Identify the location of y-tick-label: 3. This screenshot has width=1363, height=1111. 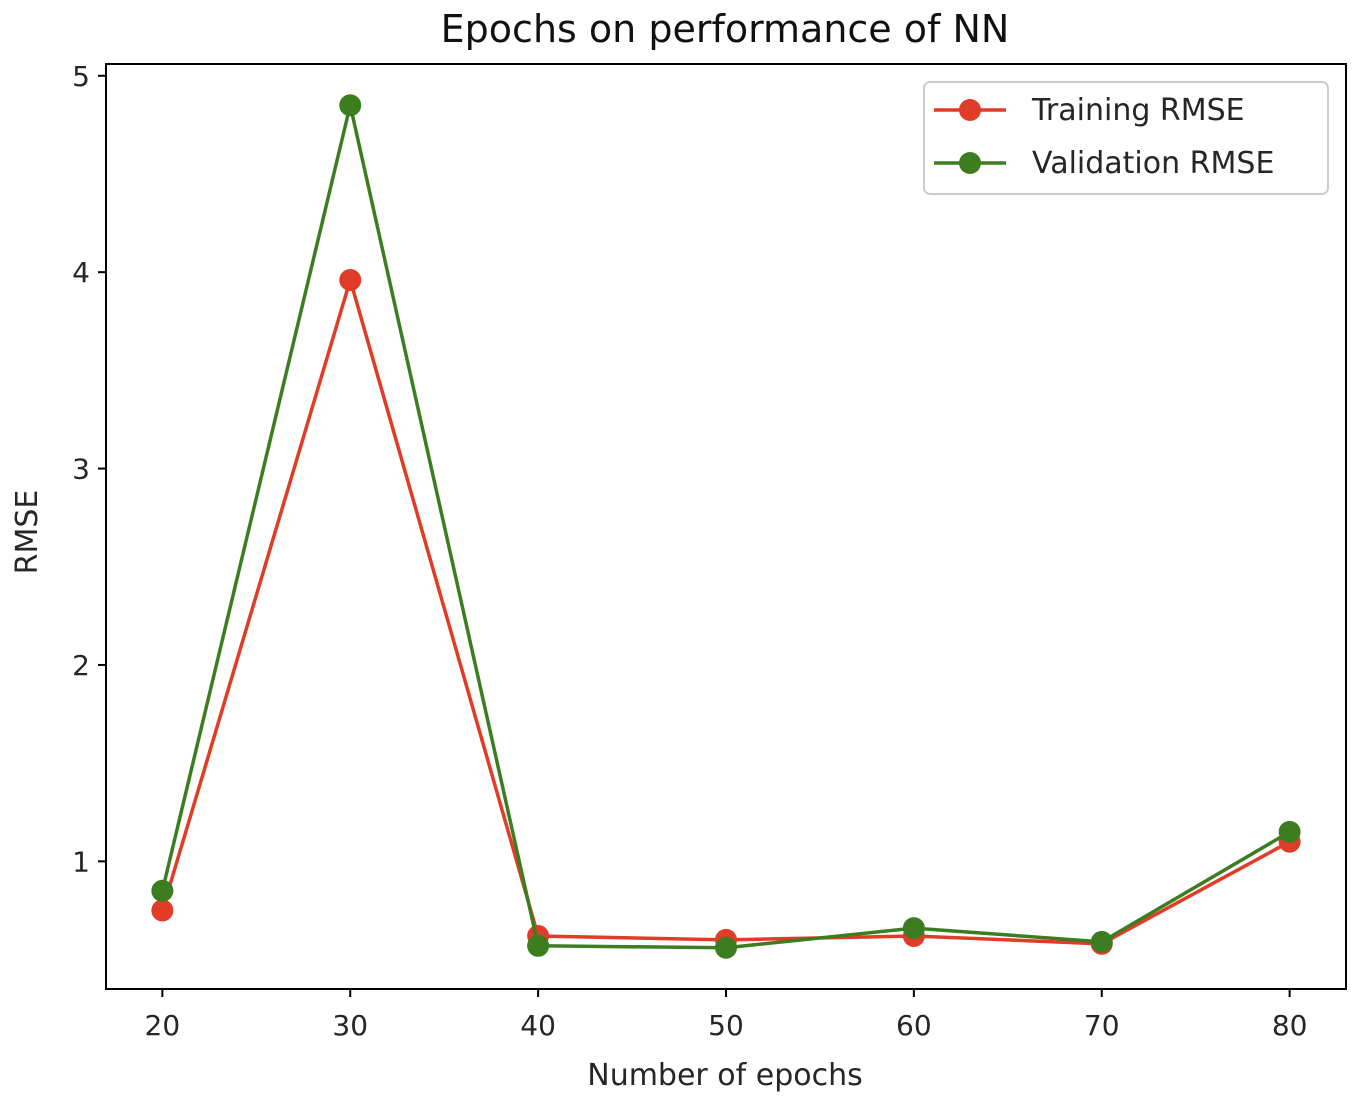
(81, 469).